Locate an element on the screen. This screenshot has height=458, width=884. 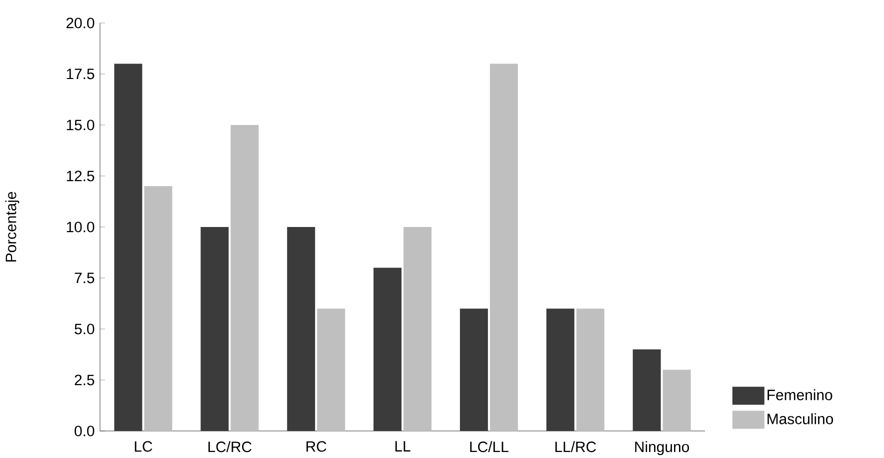
legend-label: Femenino is located at coordinates (800, 394).